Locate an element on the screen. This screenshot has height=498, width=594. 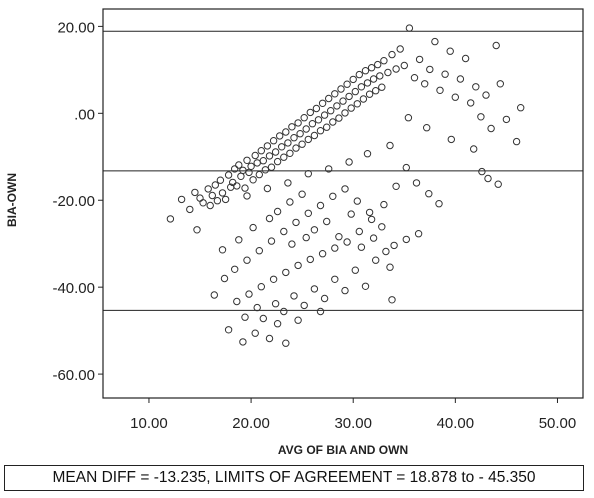
y-tick-label: -20.00 is located at coordinates (73, 201).